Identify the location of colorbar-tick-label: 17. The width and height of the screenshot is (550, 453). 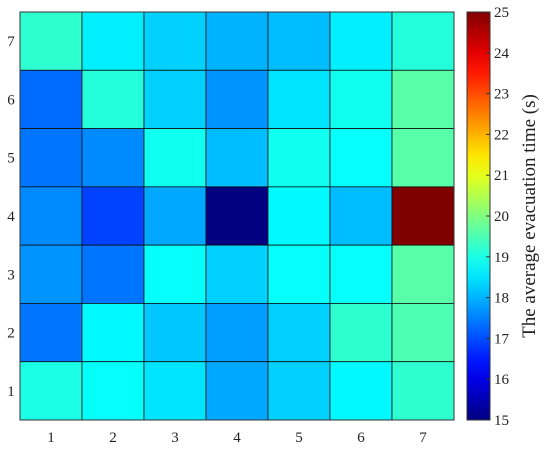
(502, 339).